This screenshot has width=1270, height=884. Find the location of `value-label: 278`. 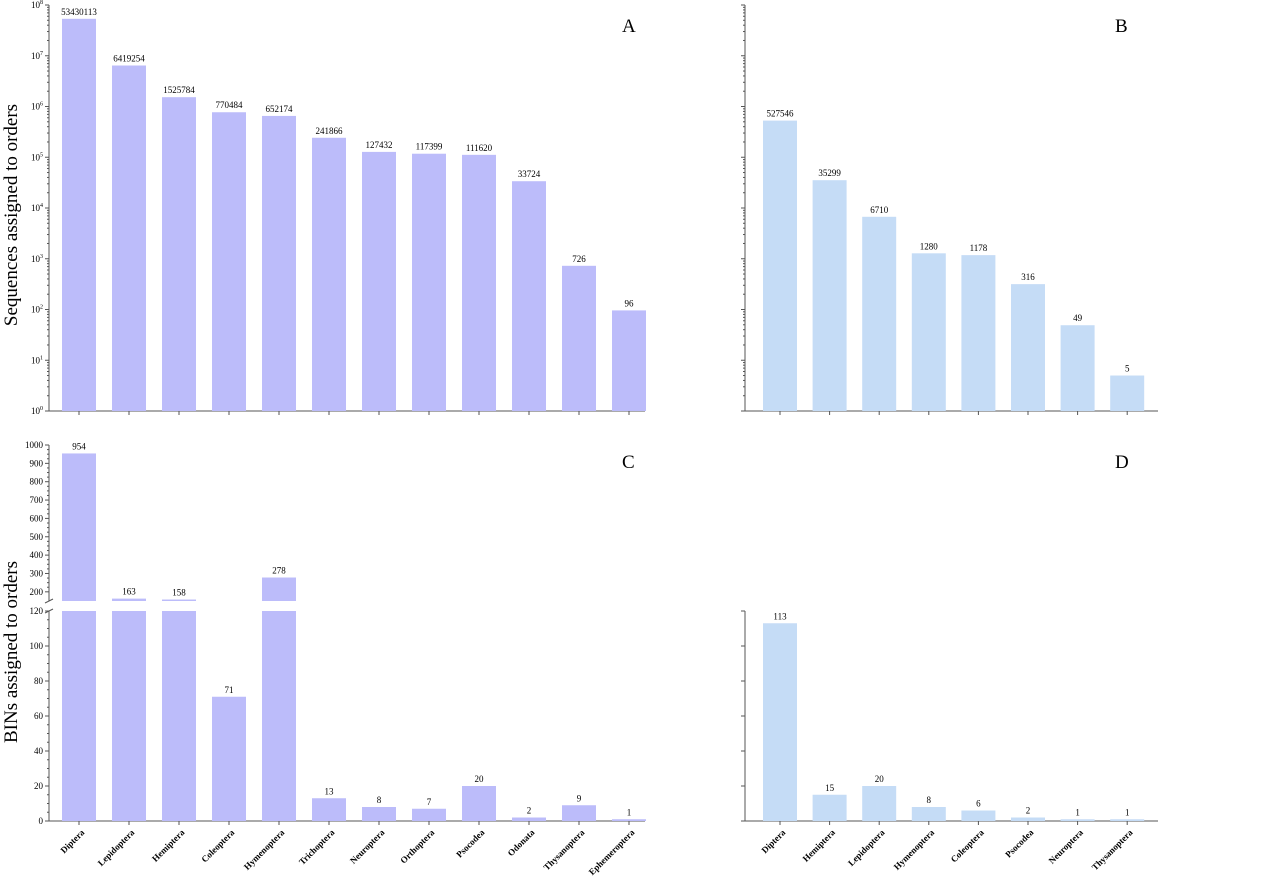

value-label: 278 is located at coordinates (279, 571).